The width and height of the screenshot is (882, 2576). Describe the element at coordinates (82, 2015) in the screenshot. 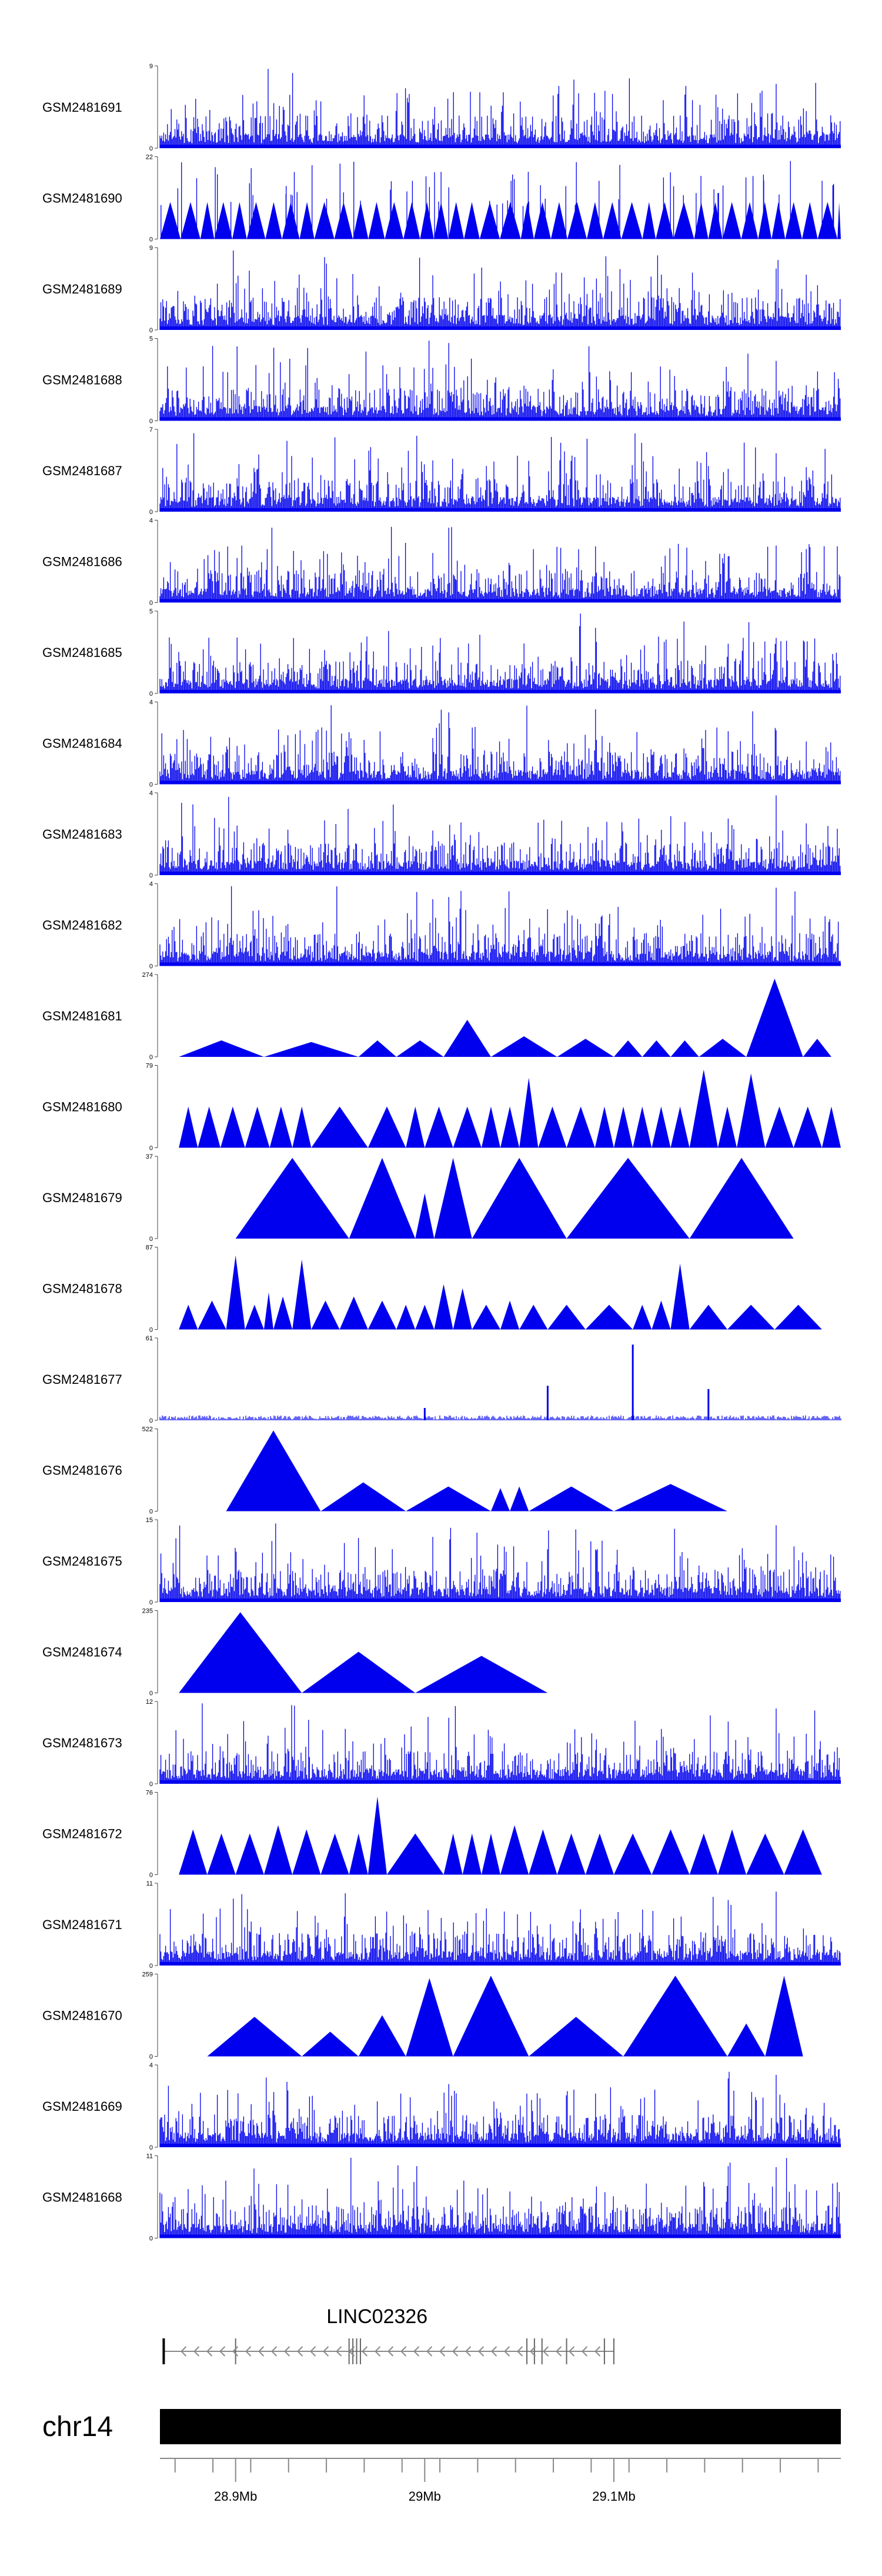

I see `track-label: GSM2481670` at that location.